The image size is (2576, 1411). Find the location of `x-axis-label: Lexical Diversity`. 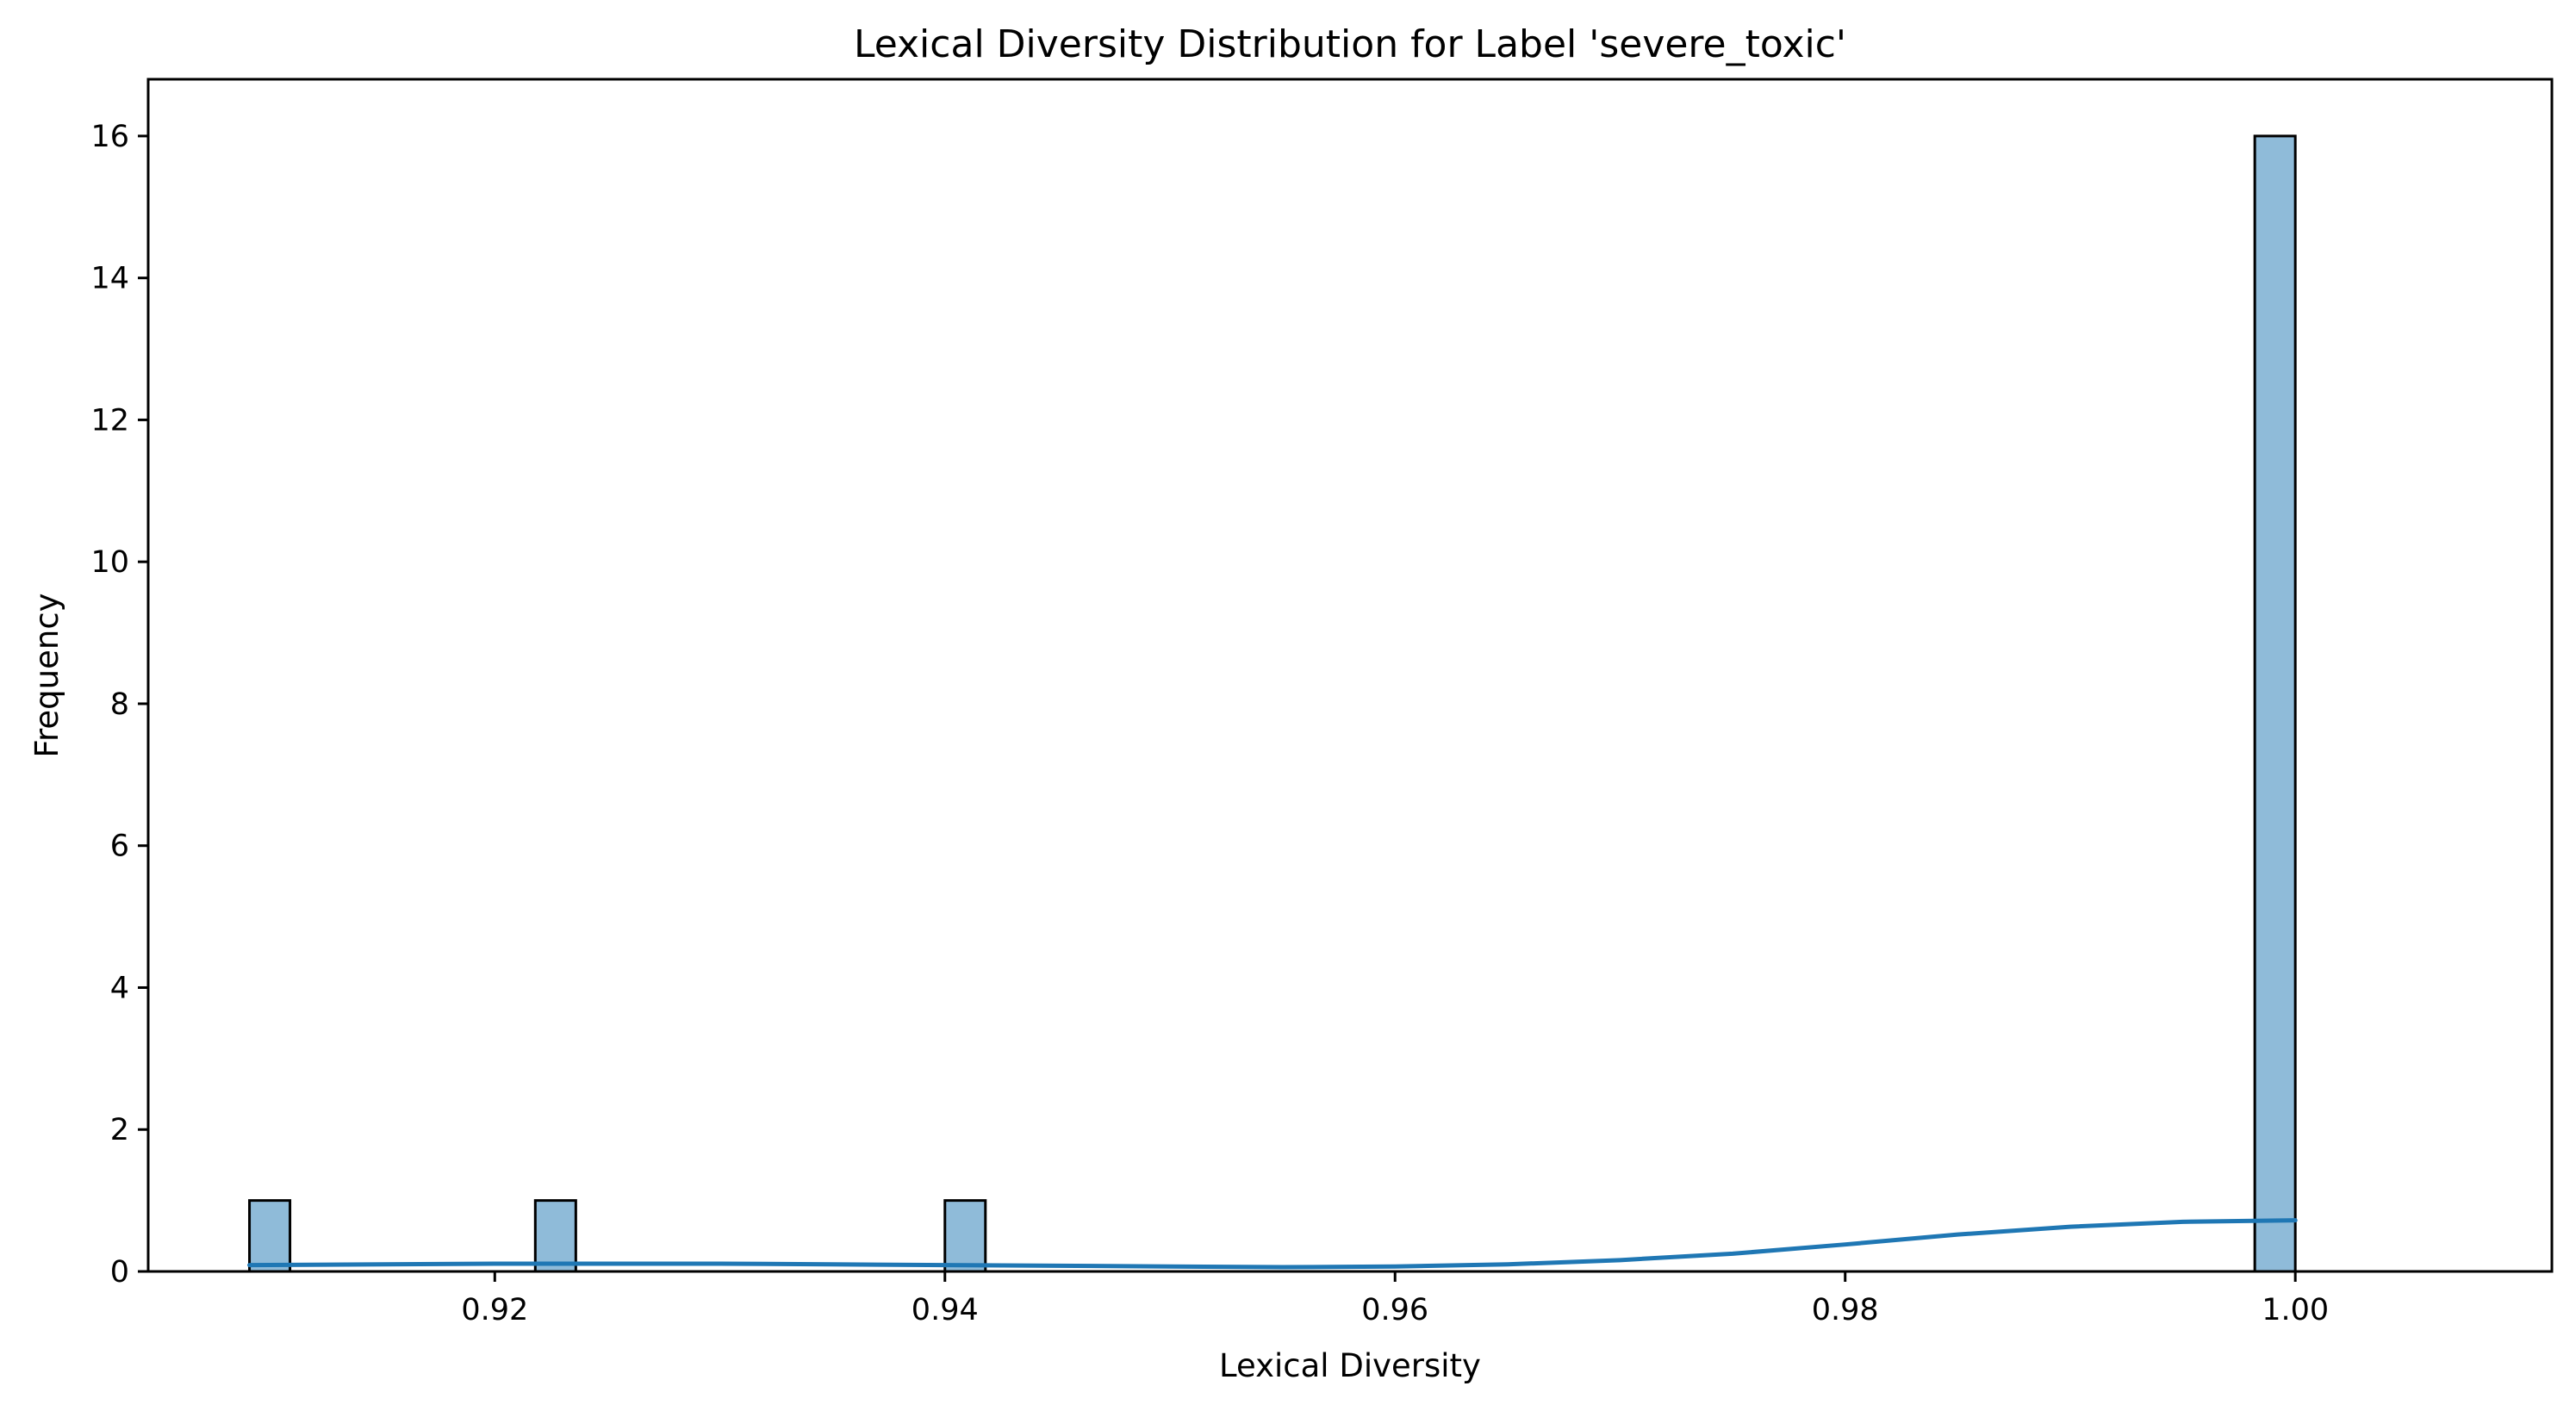

x-axis-label: Lexical Diversity is located at coordinates (1350, 1365).